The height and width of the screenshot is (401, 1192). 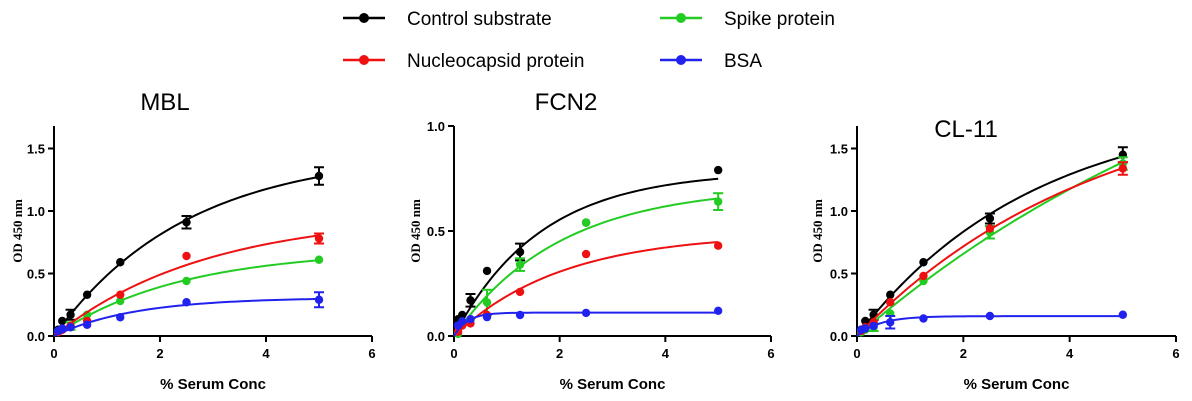 What do you see at coordinates (839, 149) in the screenshot?
I see `y-tick-label: 1.5` at bounding box center [839, 149].